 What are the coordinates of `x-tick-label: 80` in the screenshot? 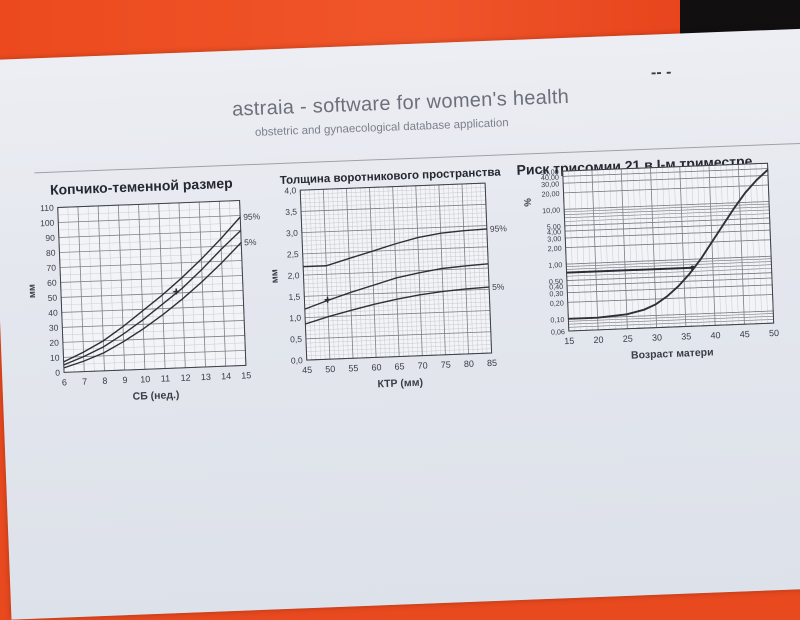 It's located at (469, 364).